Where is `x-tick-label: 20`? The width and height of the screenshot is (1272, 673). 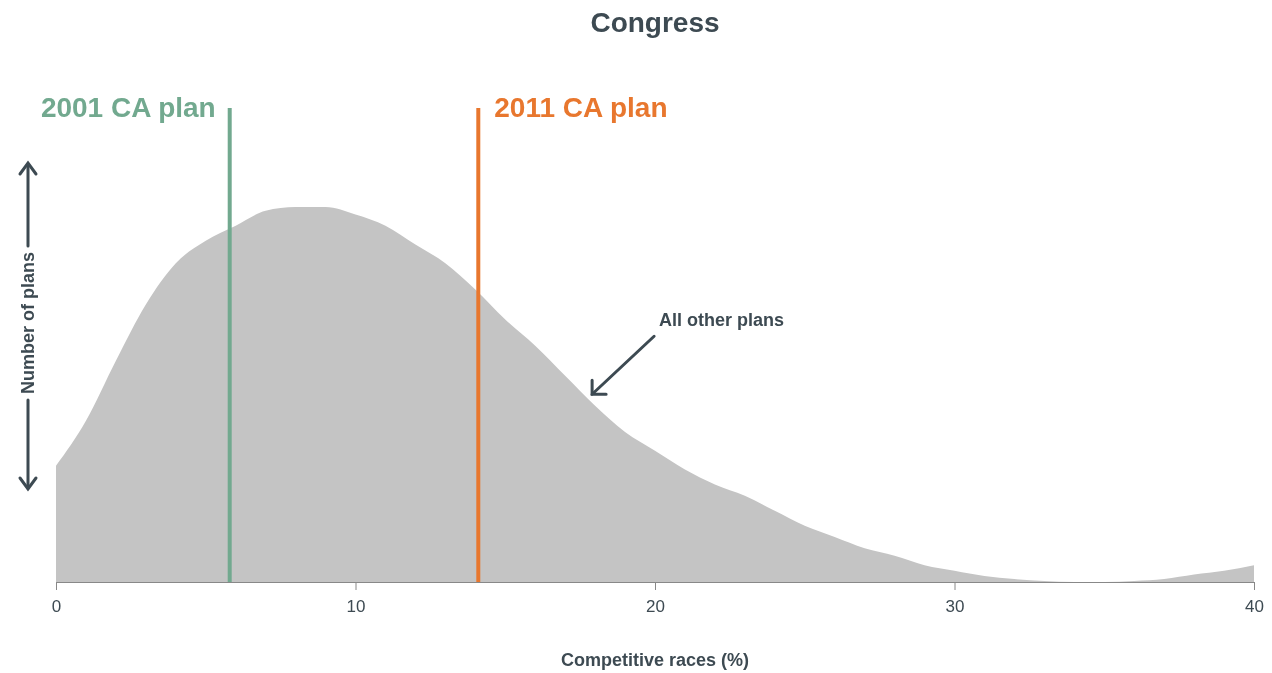
x-tick-label: 20 is located at coordinates (655, 607).